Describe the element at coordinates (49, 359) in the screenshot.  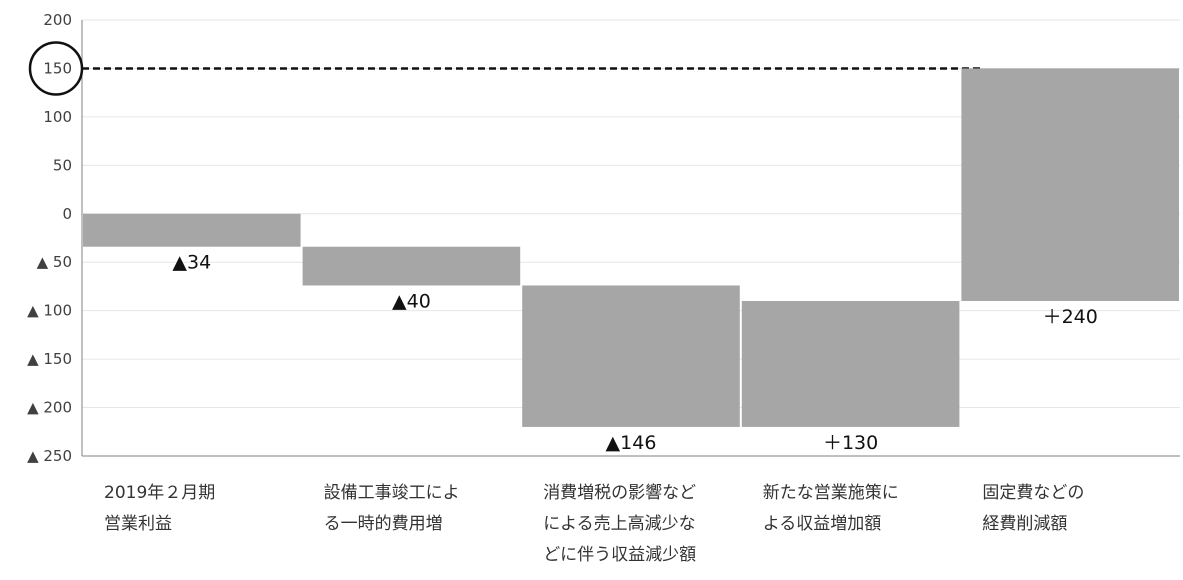
I see `y-tick-label: ▲ 150` at that location.